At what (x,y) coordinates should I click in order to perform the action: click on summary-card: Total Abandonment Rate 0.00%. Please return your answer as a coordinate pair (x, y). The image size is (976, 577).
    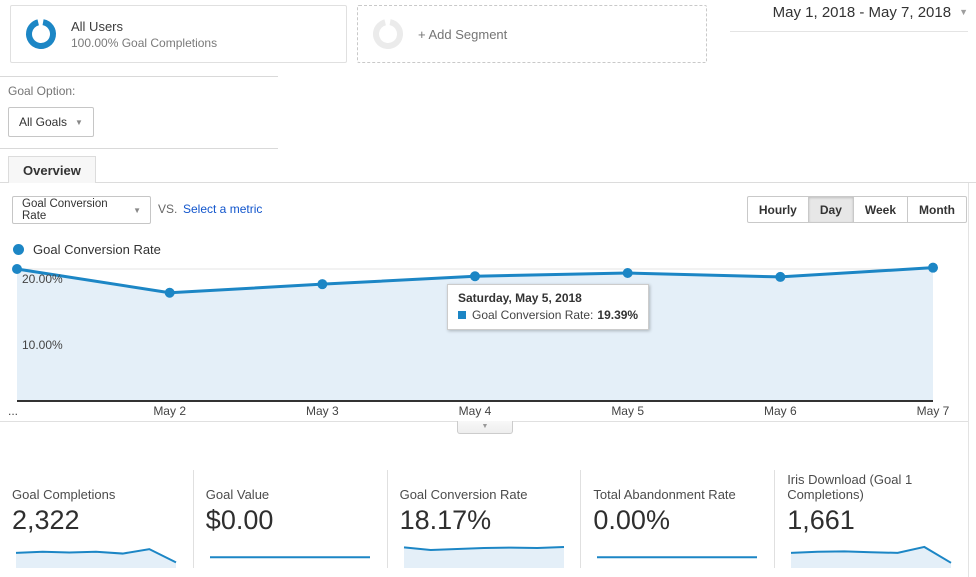
    Looking at the image, I should click on (678, 519).